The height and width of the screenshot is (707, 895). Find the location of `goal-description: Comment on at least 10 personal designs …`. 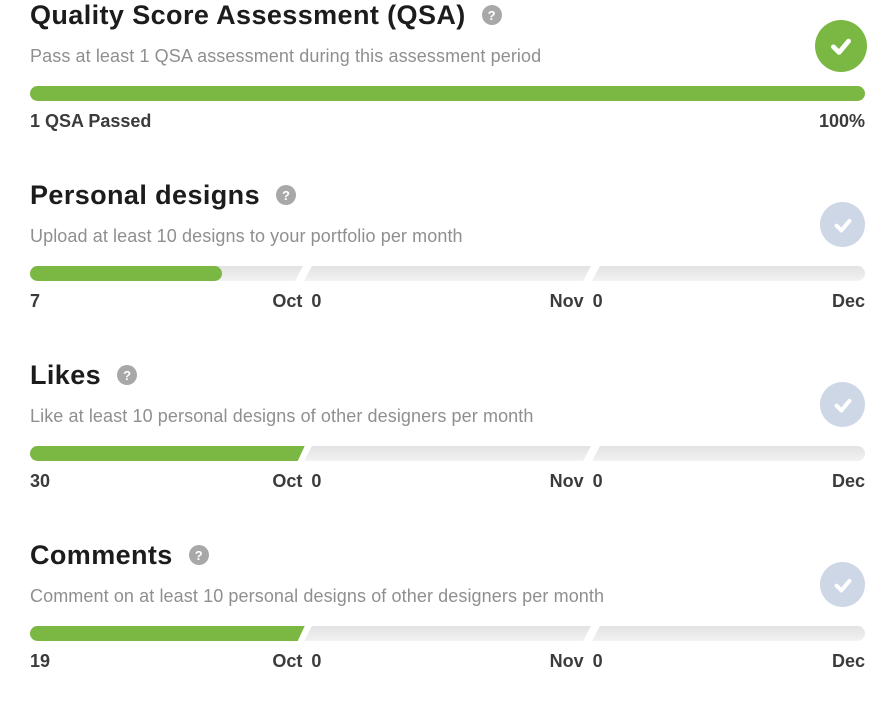

goal-description: Comment on at least 10 personal designs … is located at coordinates (317, 596).